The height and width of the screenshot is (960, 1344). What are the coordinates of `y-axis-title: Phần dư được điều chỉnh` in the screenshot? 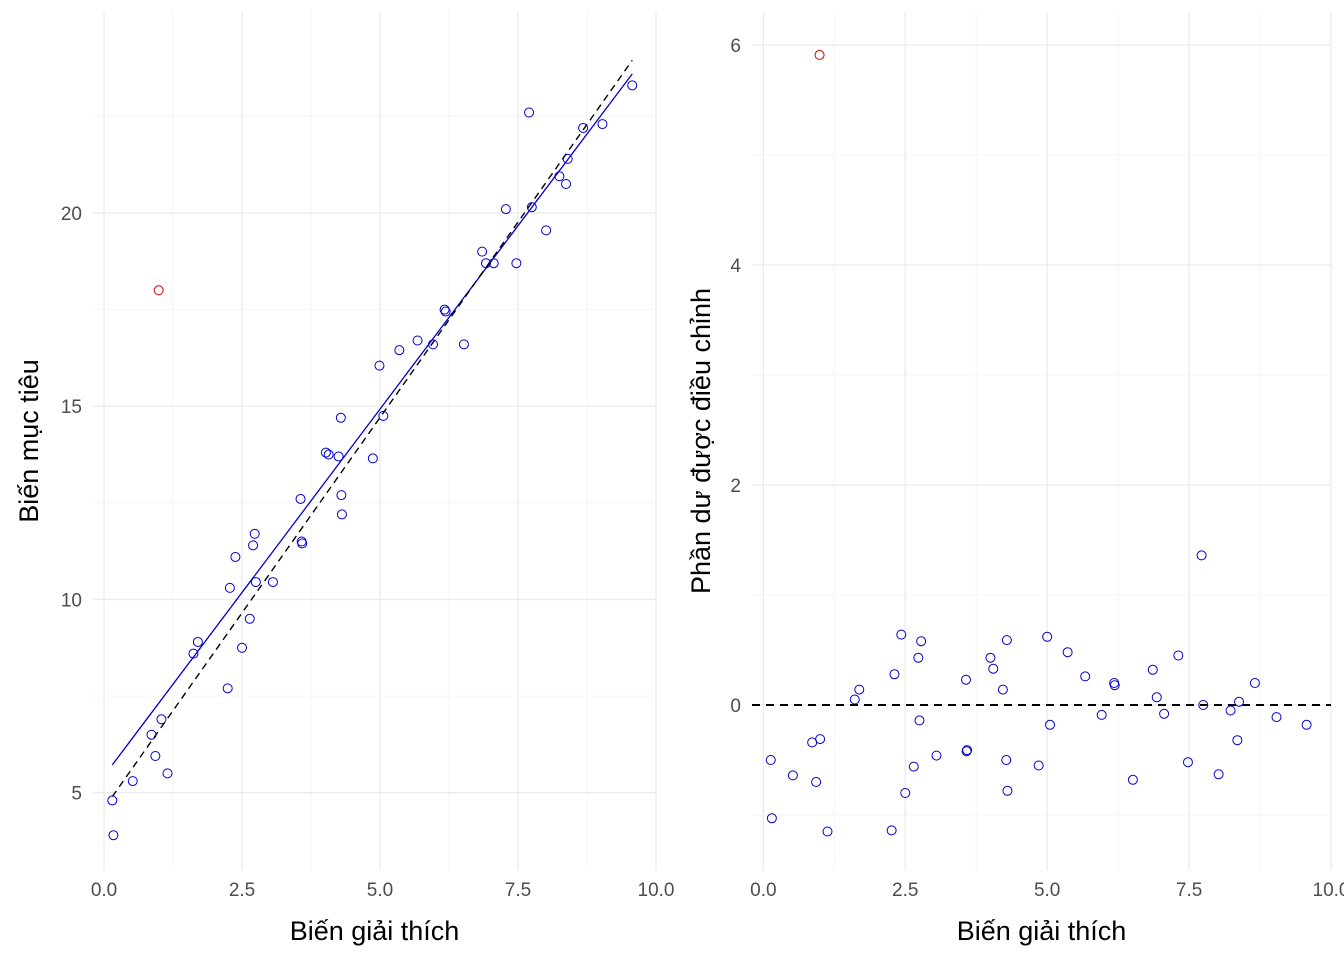 It's located at (701, 441).